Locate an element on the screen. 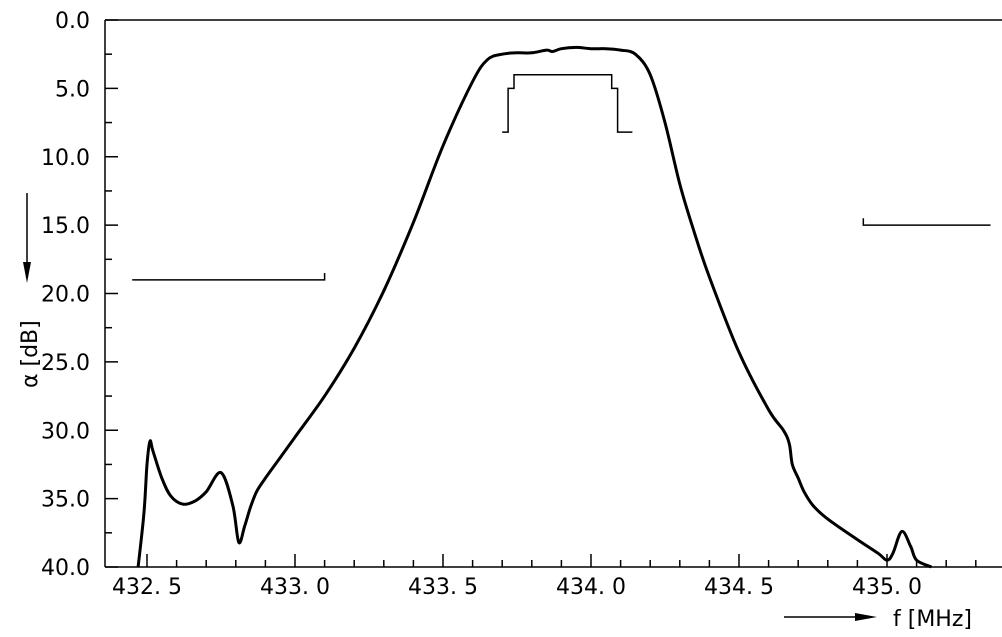 This screenshot has height=637, width=1002. x-axis-arrow-head is located at coordinates (866, 617).